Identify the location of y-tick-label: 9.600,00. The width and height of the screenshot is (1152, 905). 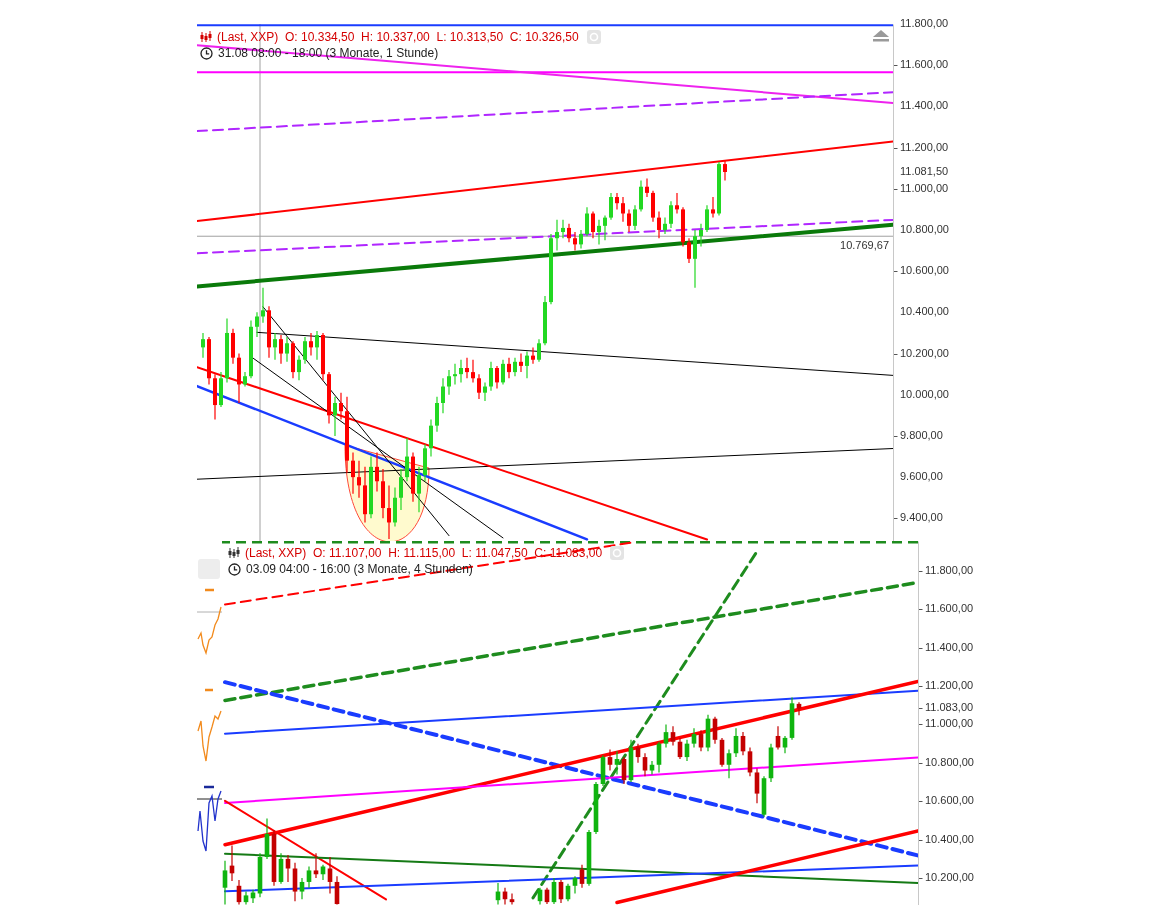
(921, 476).